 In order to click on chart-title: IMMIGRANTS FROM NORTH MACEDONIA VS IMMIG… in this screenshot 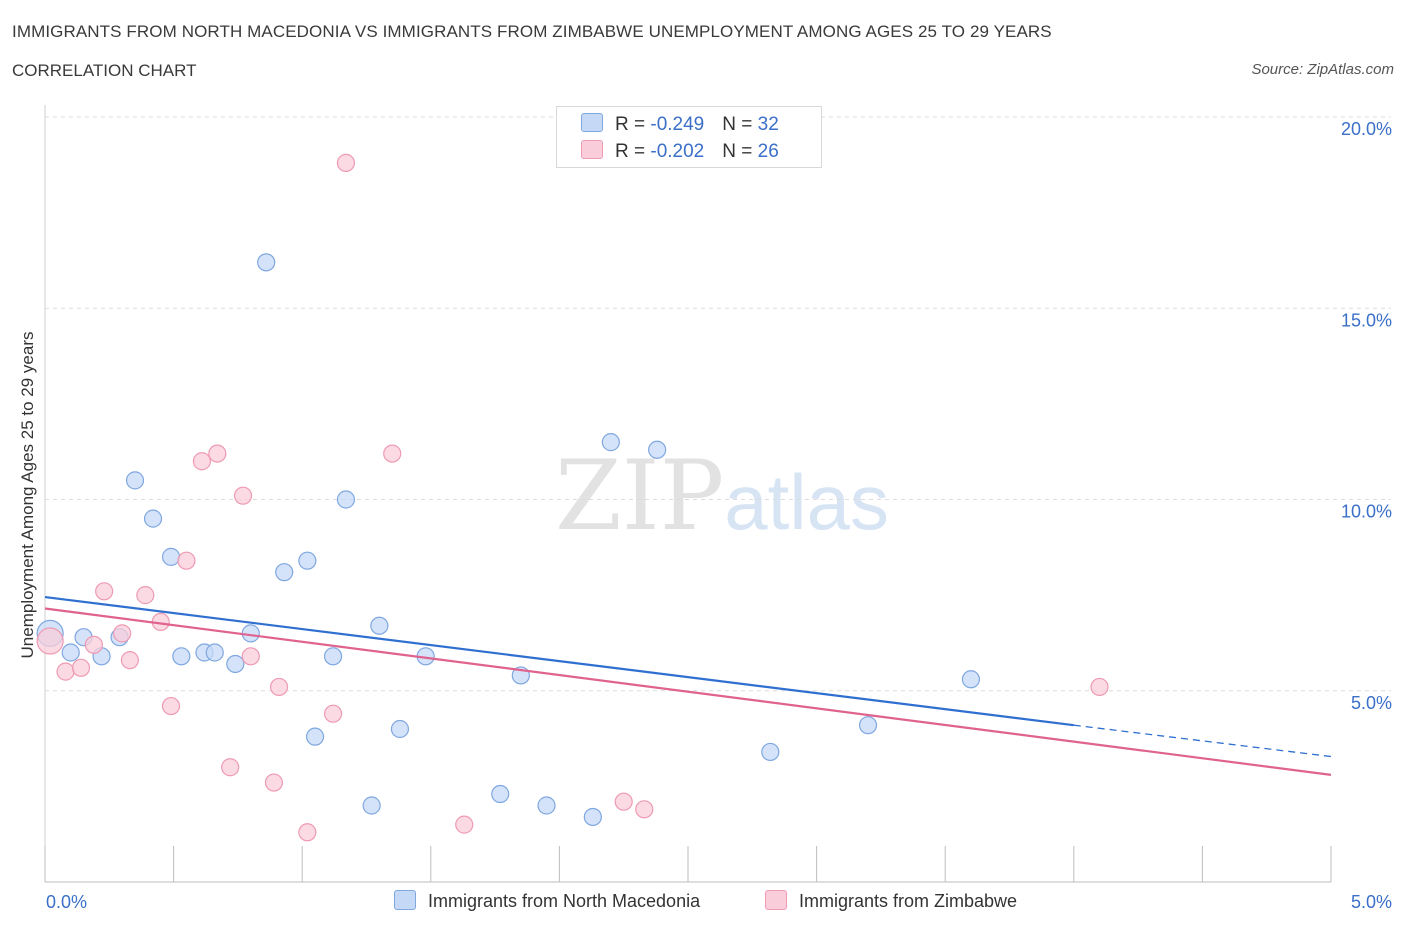, I will do `click(532, 31)`.